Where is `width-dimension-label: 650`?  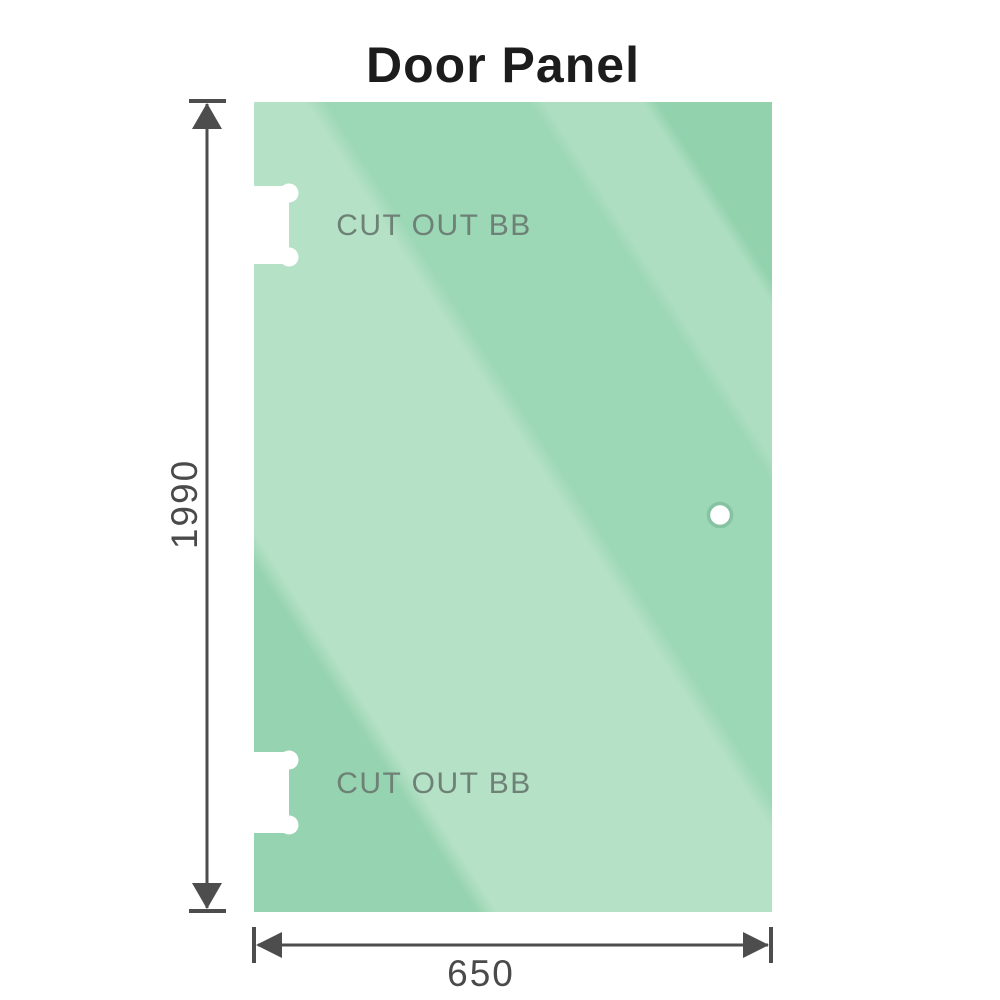 width-dimension-label: 650 is located at coordinates (481, 973).